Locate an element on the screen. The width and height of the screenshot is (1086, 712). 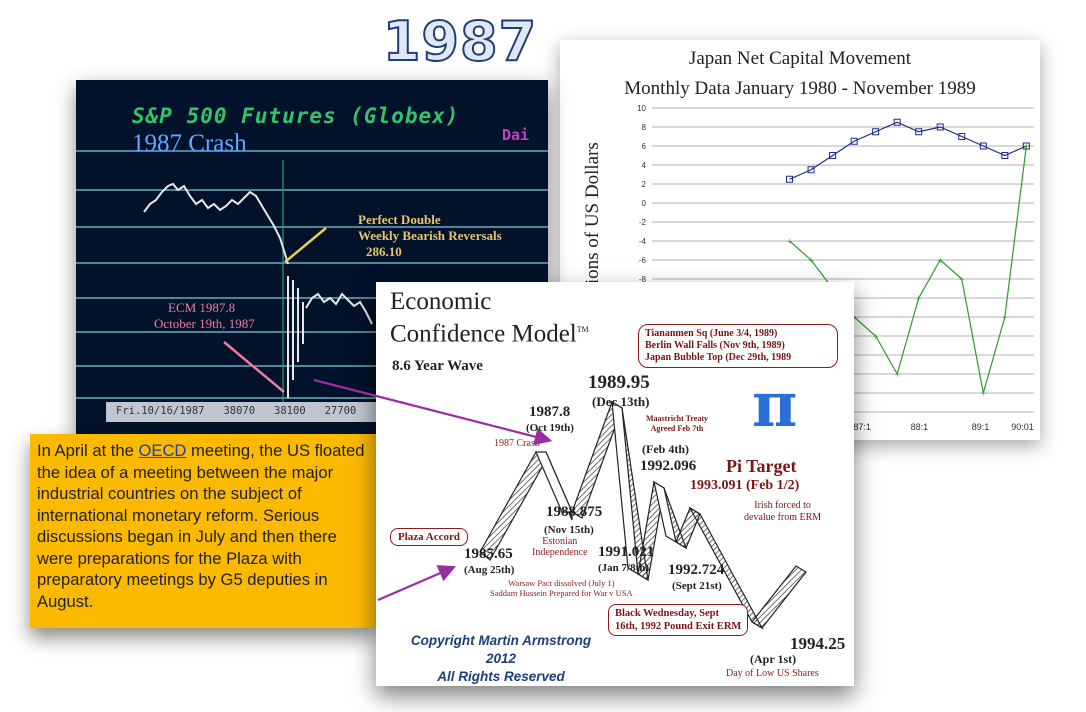
sp500-corner-label: Dai is located at coordinates (516, 135).